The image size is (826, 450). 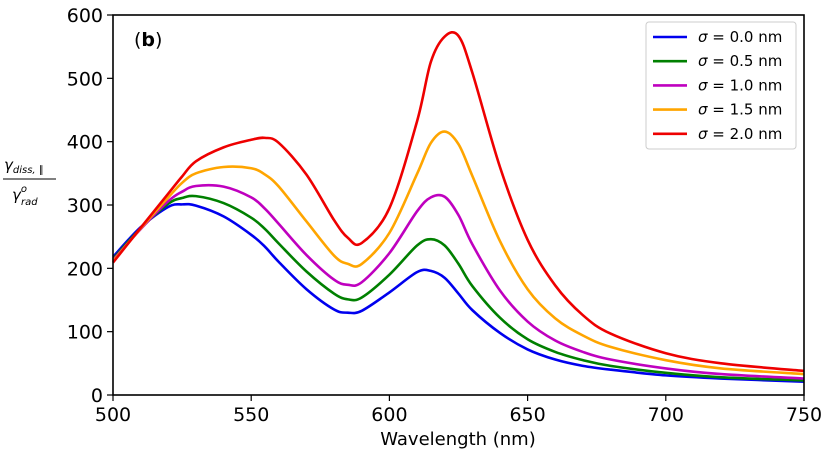 I want to click on x-tick-label: 750, so click(x=804, y=415).